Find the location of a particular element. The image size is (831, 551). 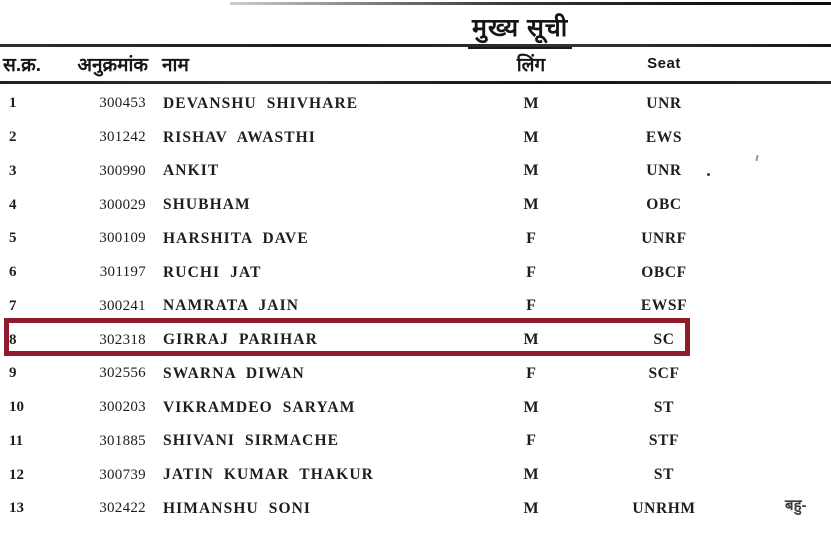

cell-roll: 301242 is located at coordinates (122, 137).